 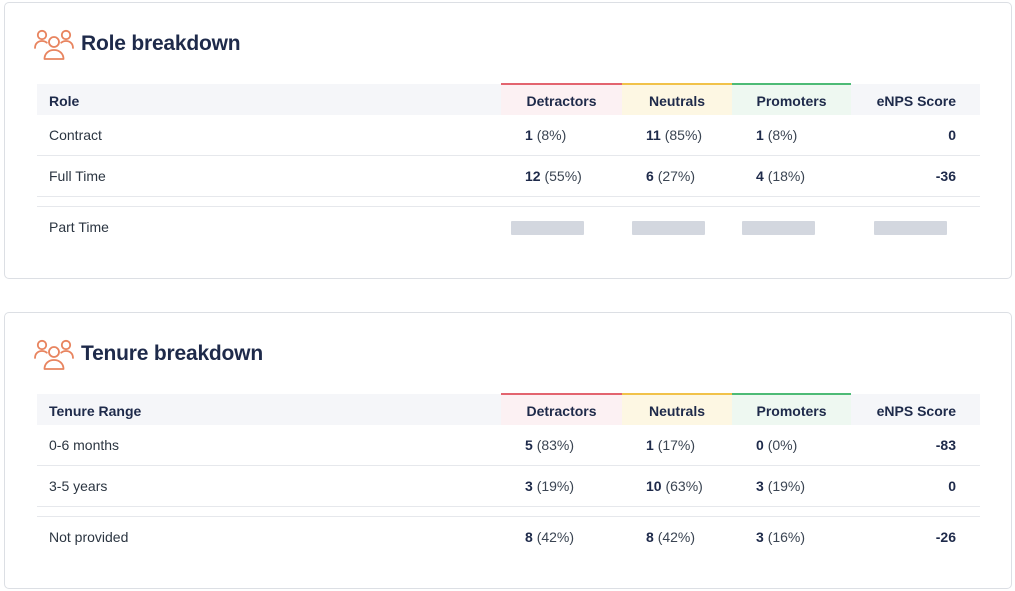 I want to click on table-row: Full Time 12 (55%) 6 (27%) 4 (18%) -36, so click(x=508, y=176).